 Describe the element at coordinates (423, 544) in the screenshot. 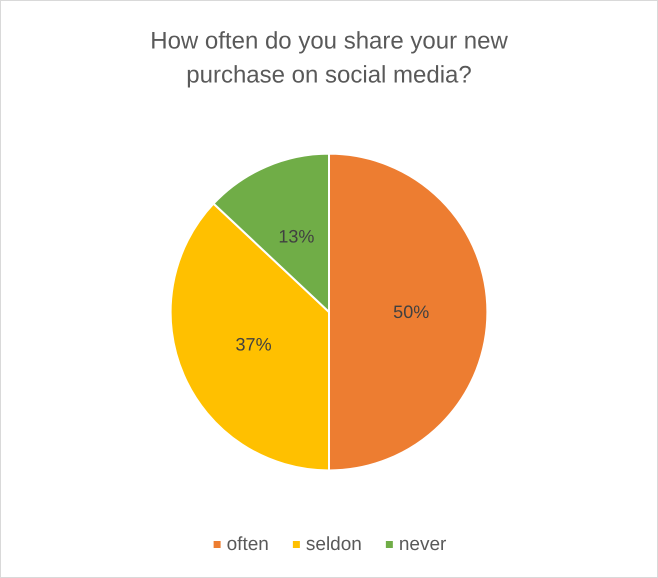

I see `legend-label: never` at that location.